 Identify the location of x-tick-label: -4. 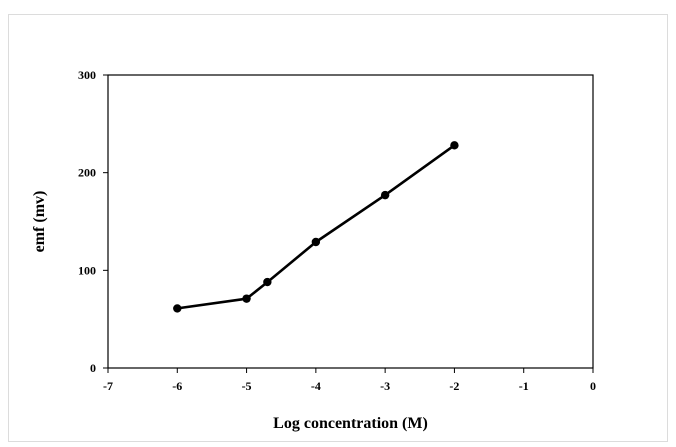
(316, 386).